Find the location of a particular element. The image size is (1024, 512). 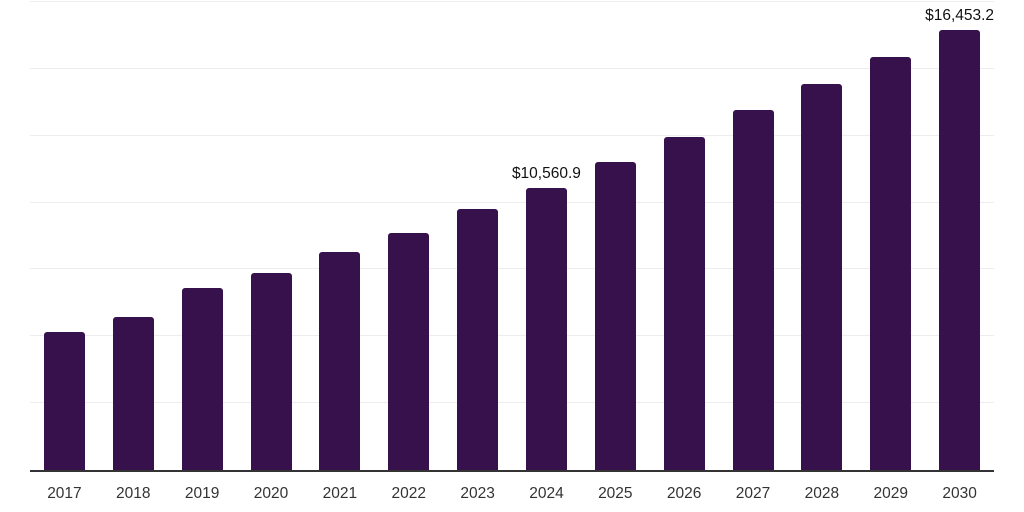

x-tick-label: 2019 is located at coordinates (202, 493).